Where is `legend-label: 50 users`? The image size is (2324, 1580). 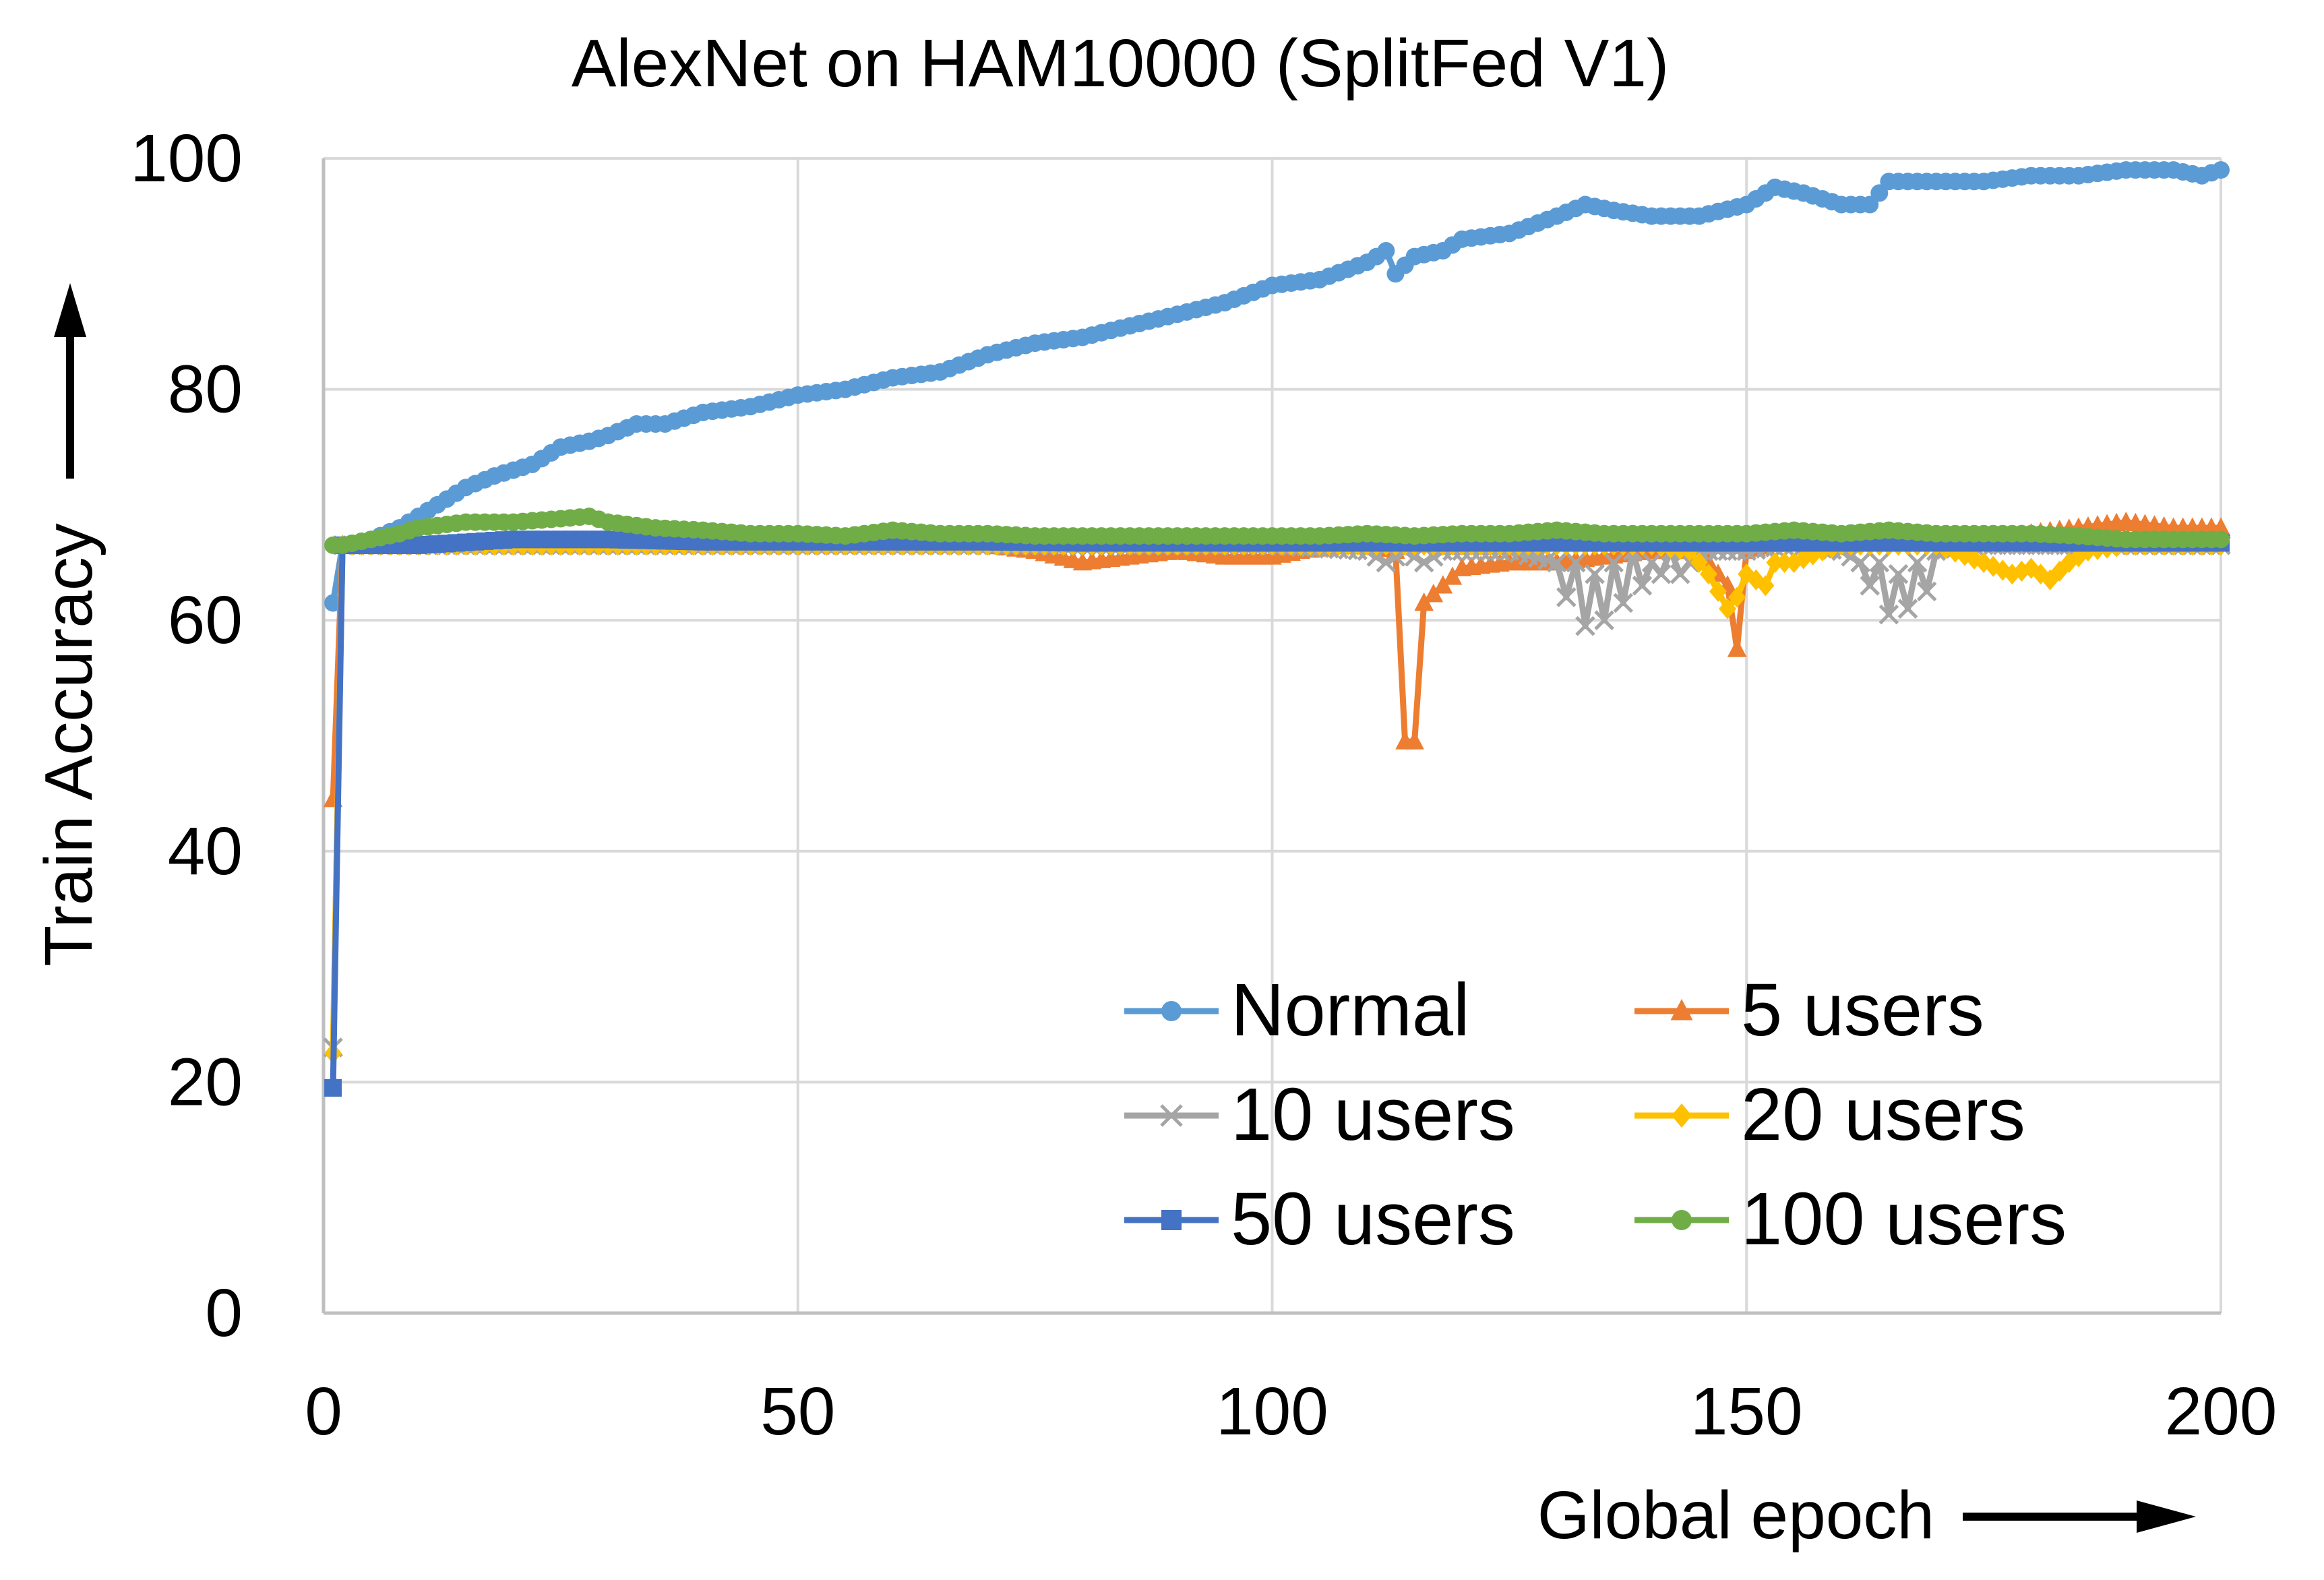
legend-label: 50 users is located at coordinates (1373, 1219).